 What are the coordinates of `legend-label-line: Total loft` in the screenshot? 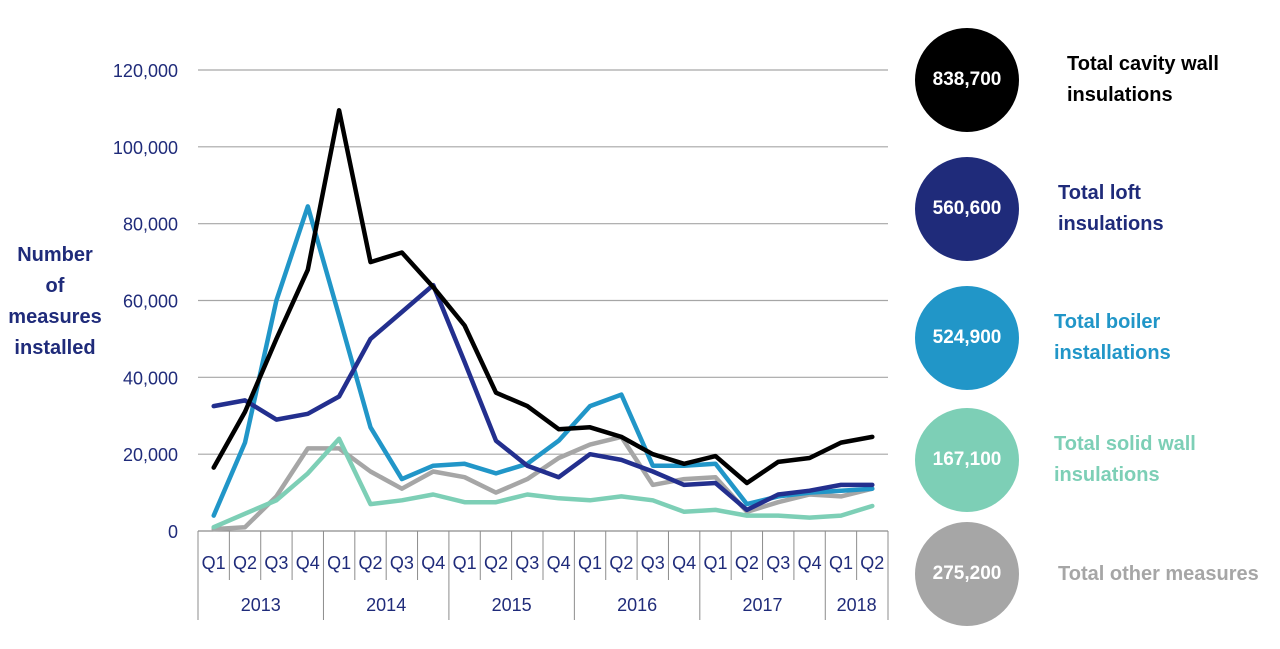 It's located at (1099, 193).